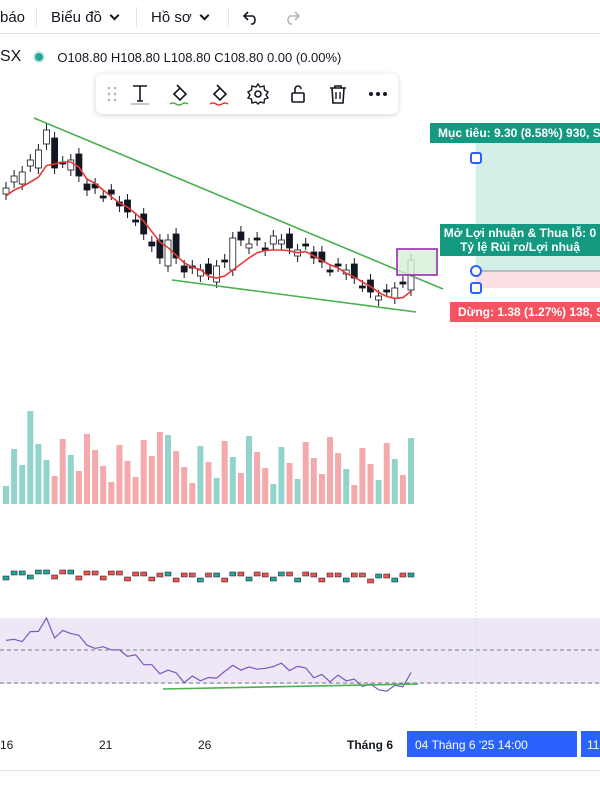 Image resolution: width=600 pixels, height=800 pixels. Describe the element at coordinates (476, 271) in the screenshot. I see `entry-handle` at that location.